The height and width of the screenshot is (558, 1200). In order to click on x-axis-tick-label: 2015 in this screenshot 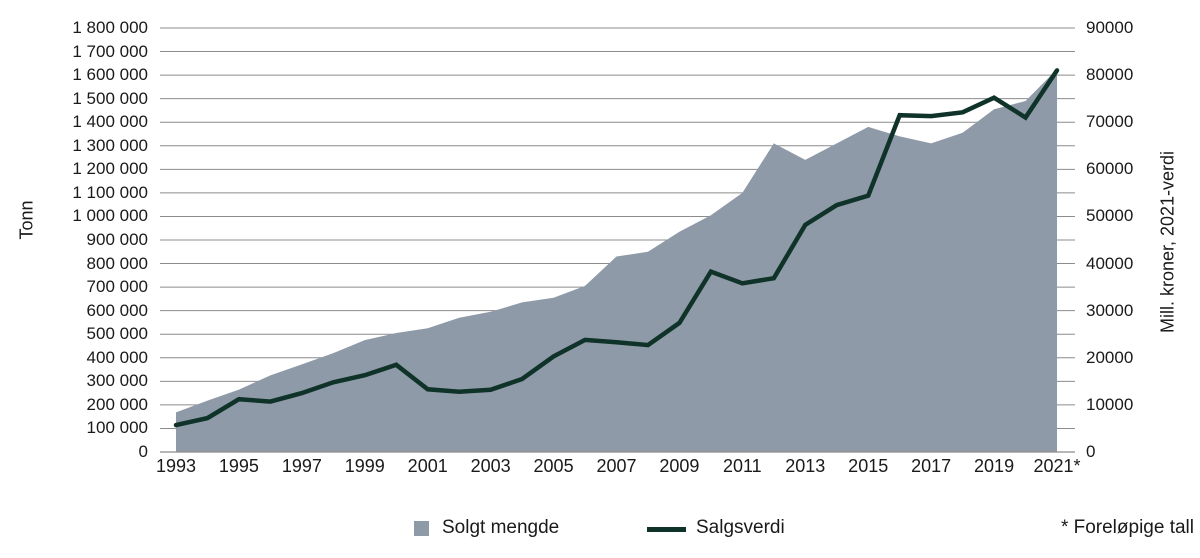, I will do `click(868, 466)`.